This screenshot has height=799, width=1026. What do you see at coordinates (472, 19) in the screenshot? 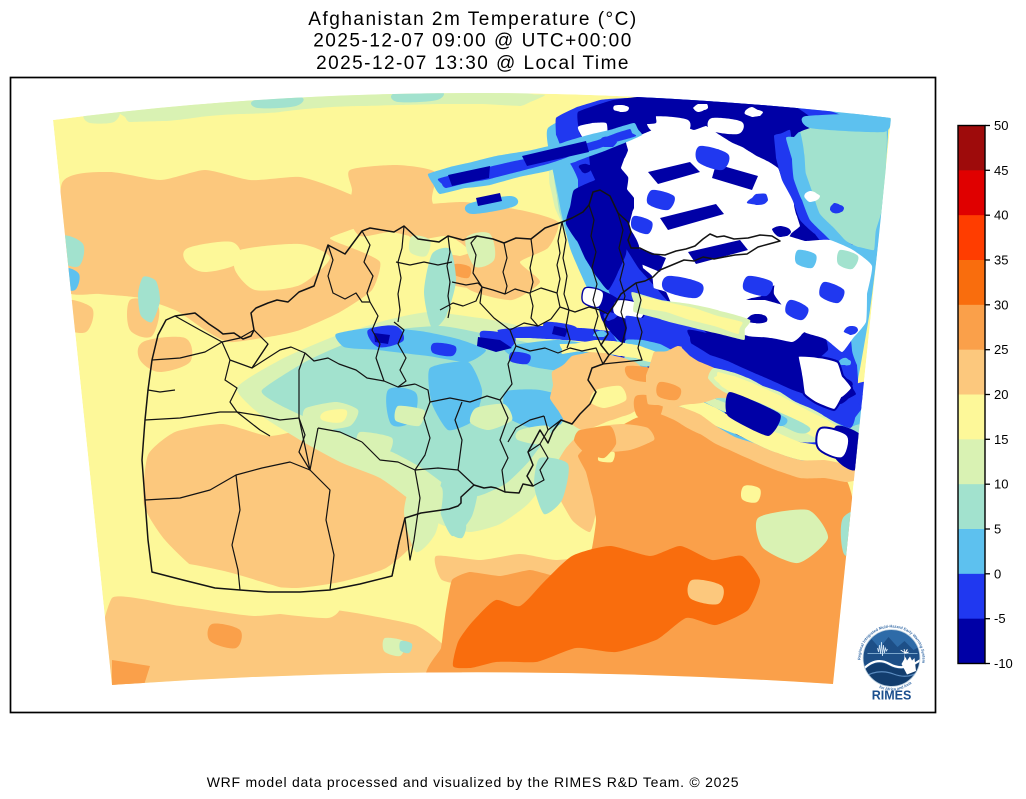
I see `svg-text:Afghanistan 2m Temperature (°C: Afghanistan 2m Temperature (°C)` at bounding box center [472, 19].